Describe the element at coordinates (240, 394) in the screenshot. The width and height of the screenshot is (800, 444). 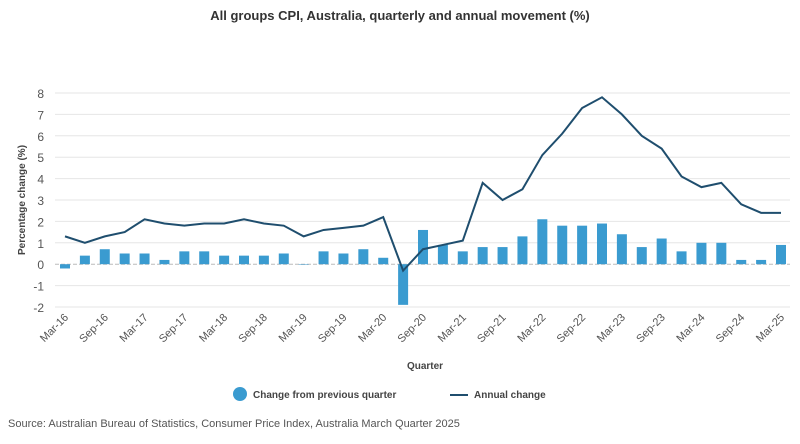
I see `legend-bar-marker` at that location.